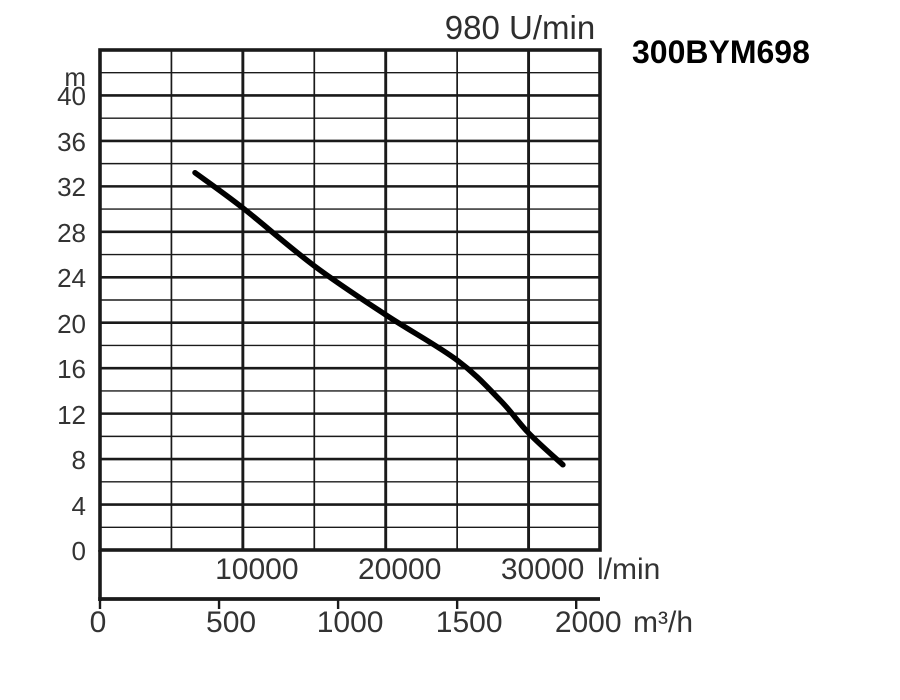  Describe the element at coordinates (71, 187) in the screenshot. I see `y-tick-label: 32` at that location.